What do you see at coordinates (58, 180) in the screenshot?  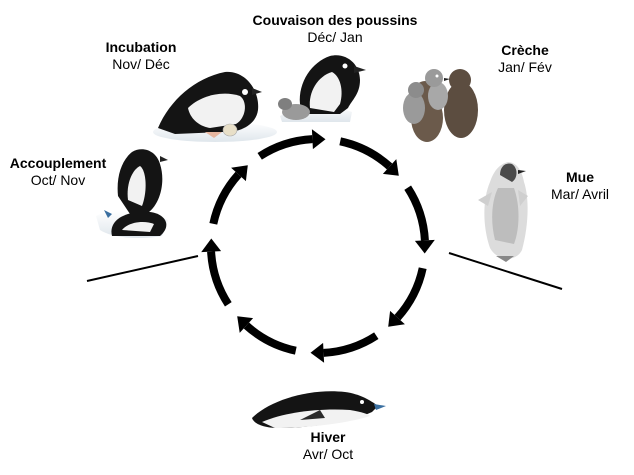 I see `stage-months-accouplement: Oct/ Nov` at bounding box center [58, 180].